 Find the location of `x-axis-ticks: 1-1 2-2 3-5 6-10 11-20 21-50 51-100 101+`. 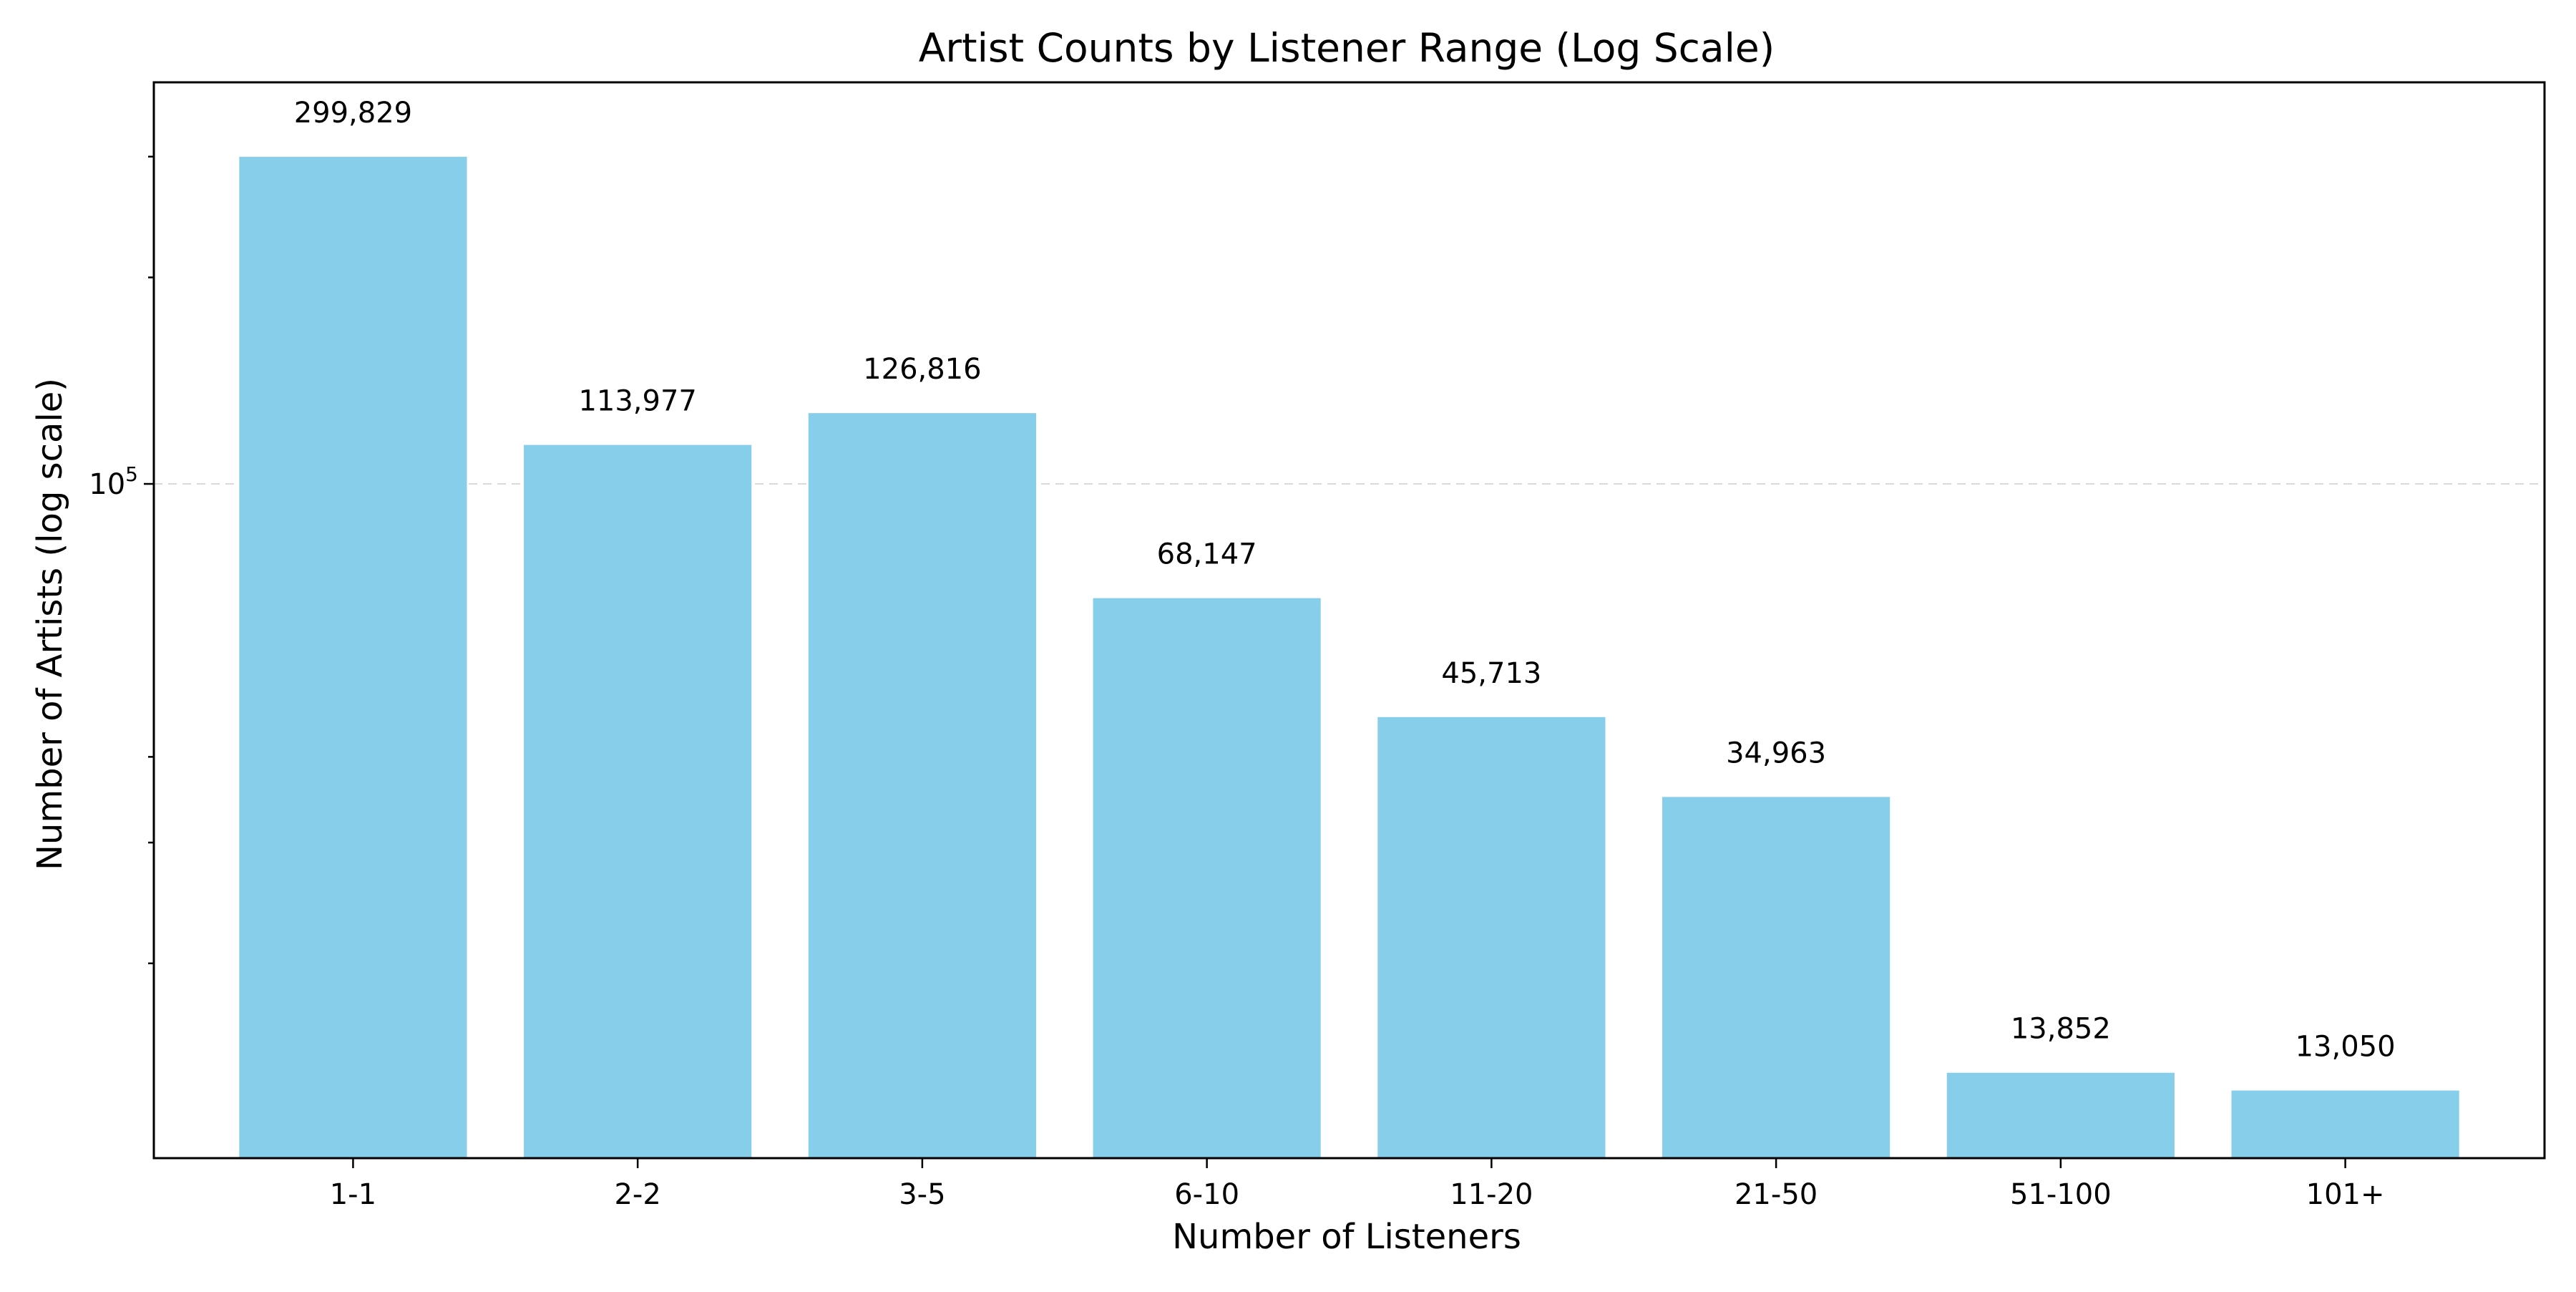

x-axis-ticks: 1-1 2-2 3-5 6-10 11-20 21-50 51-100 101+ is located at coordinates (1357, 1184).